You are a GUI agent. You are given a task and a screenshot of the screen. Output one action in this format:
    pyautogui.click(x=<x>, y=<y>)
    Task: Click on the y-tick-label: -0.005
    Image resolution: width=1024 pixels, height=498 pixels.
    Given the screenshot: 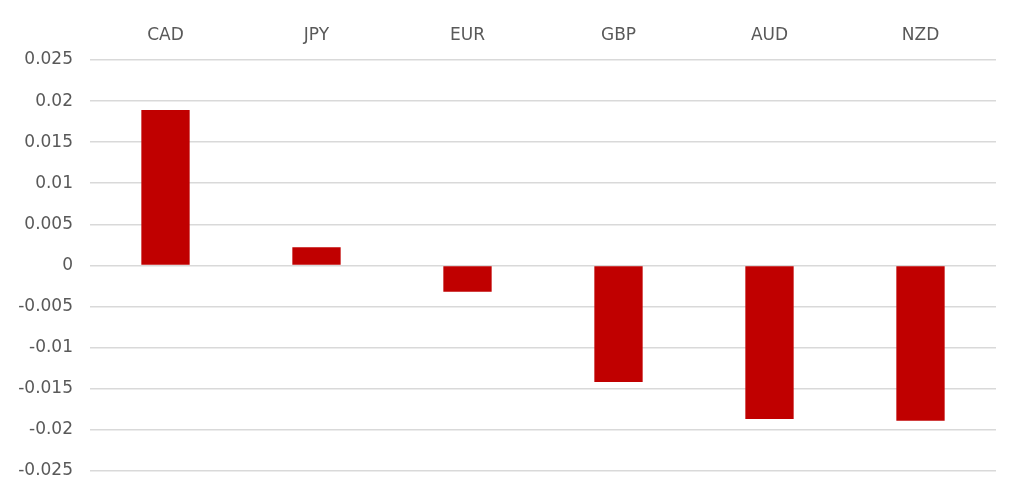 What is the action you would take?
    pyautogui.click(x=45, y=304)
    